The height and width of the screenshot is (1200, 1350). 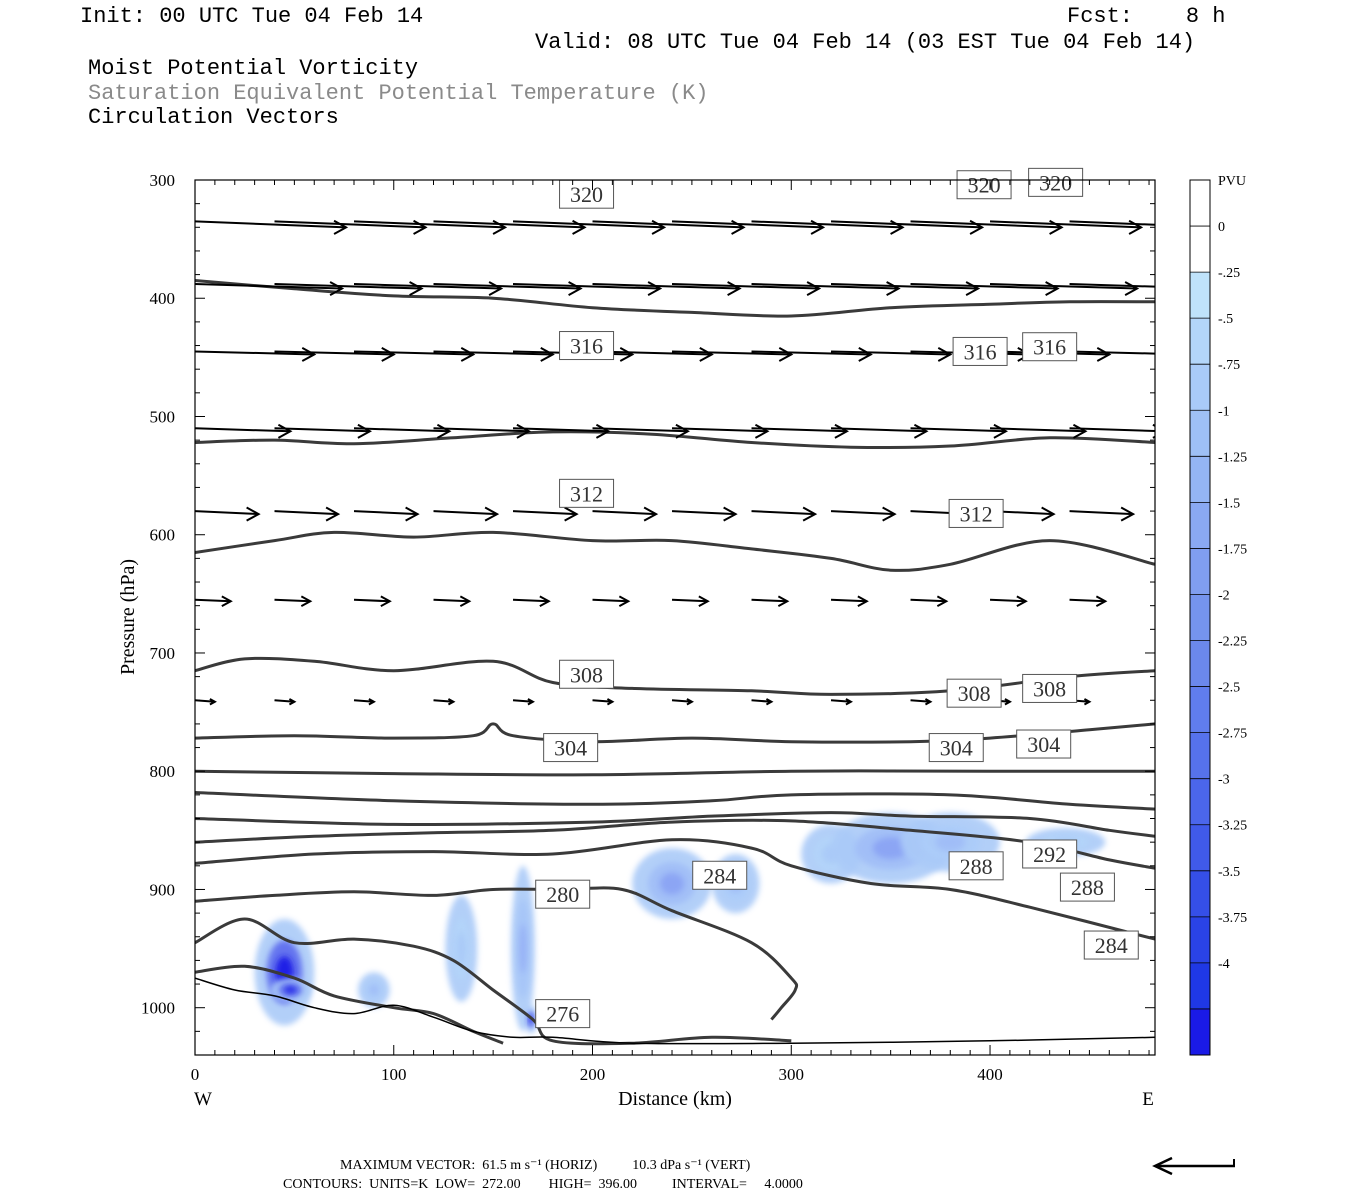 I want to click on colorbar-label: -1, so click(x=1224, y=411).